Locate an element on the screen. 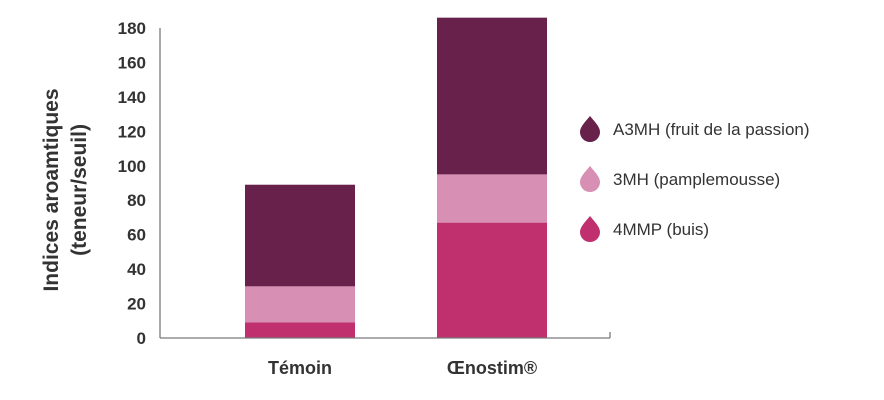 Image resolution: width=884 pixels, height=400 pixels. x-category-label: Œnostim® is located at coordinates (492, 368).